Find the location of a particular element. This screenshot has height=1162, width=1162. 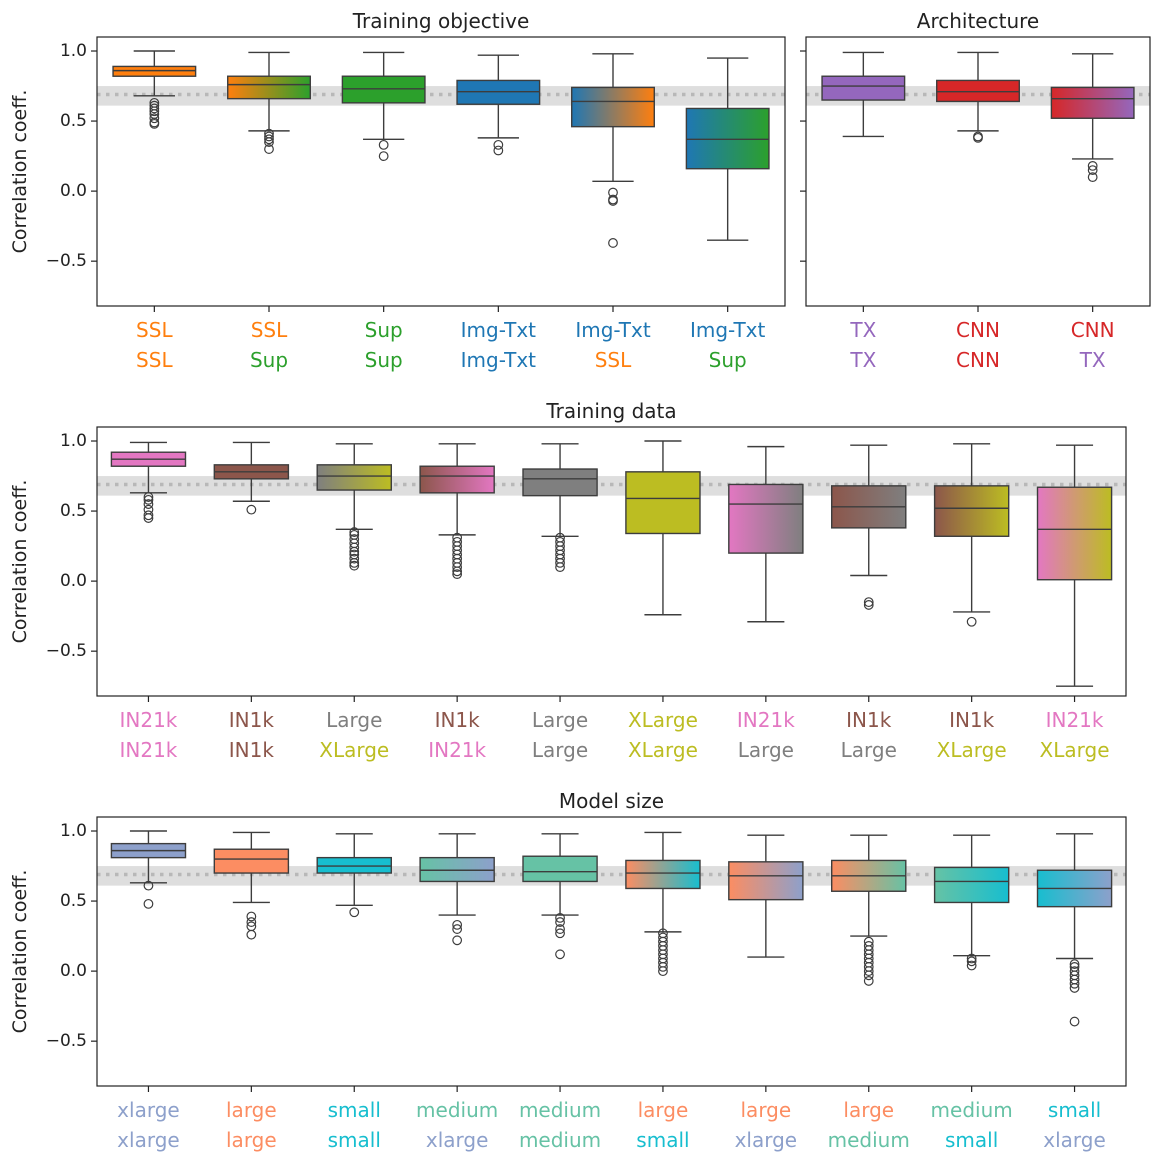

x-tick-label-bottom: medium is located at coordinates (560, 1140).